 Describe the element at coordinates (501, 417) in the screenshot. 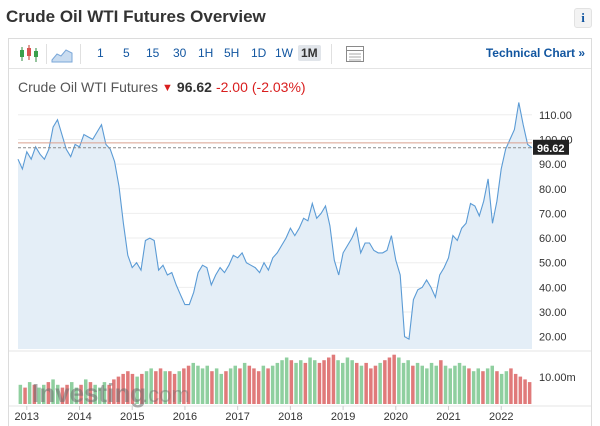

I see `x-tick-label: 2022` at that location.